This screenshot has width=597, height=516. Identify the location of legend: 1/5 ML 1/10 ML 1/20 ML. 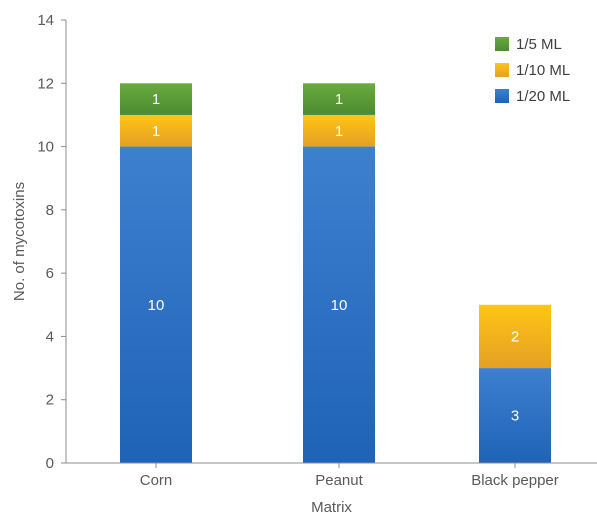
(532, 70).